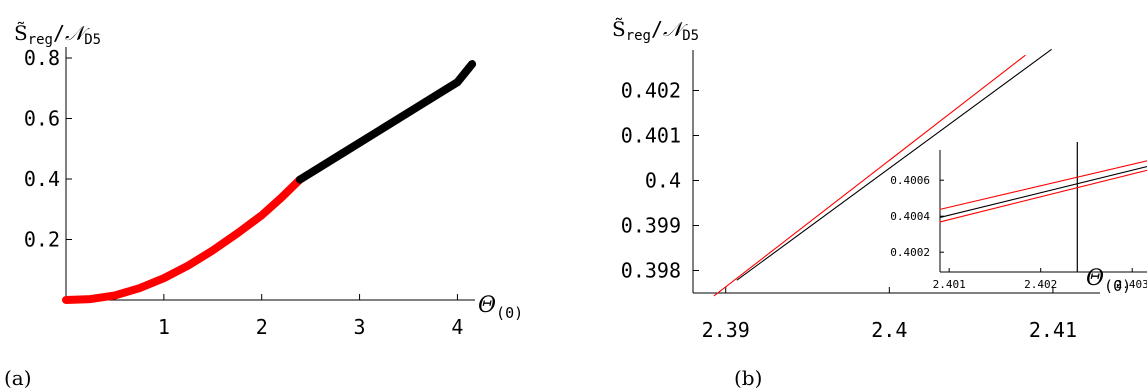  What do you see at coordinates (164, 327) in the screenshot?
I see `panel-a-xtick-label: 1` at bounding box center [164, 327].